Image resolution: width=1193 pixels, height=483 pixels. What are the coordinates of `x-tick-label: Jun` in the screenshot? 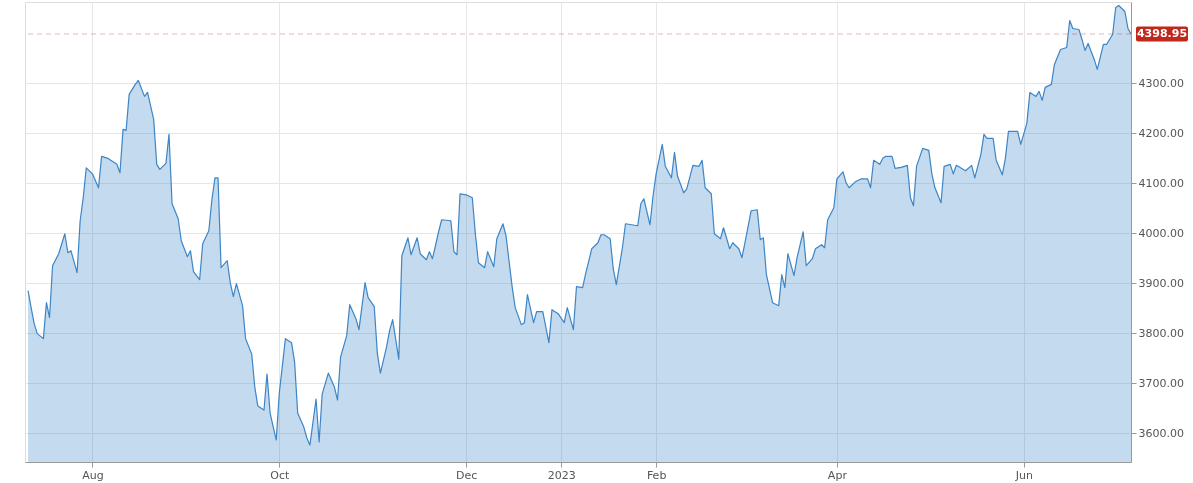 It's located at (1023, 475).